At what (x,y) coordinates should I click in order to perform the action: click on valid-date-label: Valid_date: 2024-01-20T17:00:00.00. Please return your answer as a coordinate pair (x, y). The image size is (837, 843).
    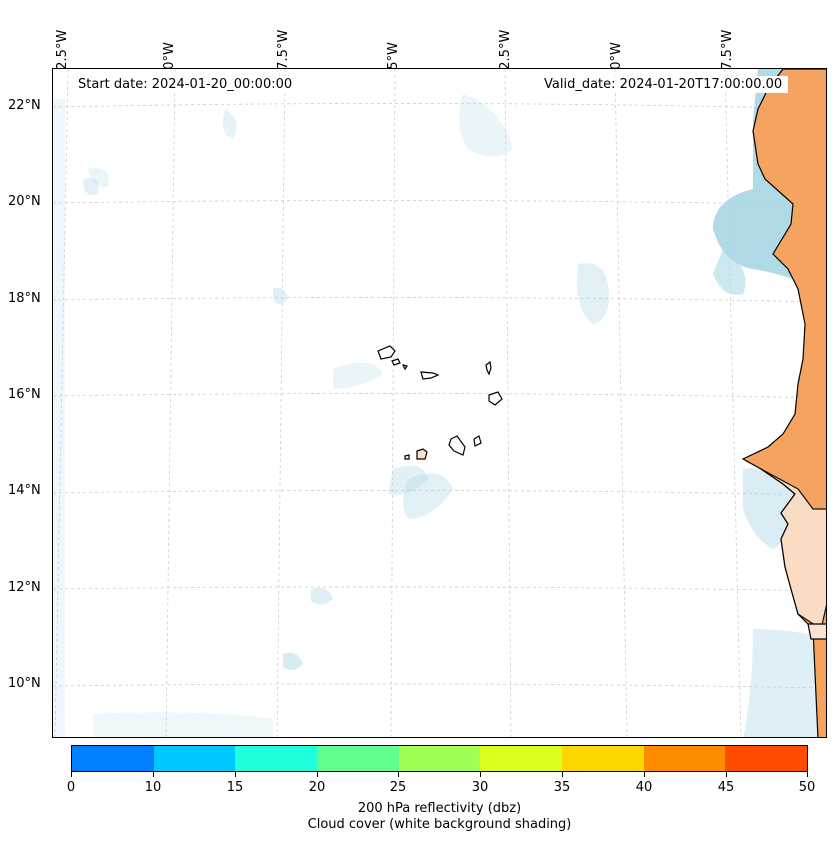
    Looking at the image, I should click on (663, 84).